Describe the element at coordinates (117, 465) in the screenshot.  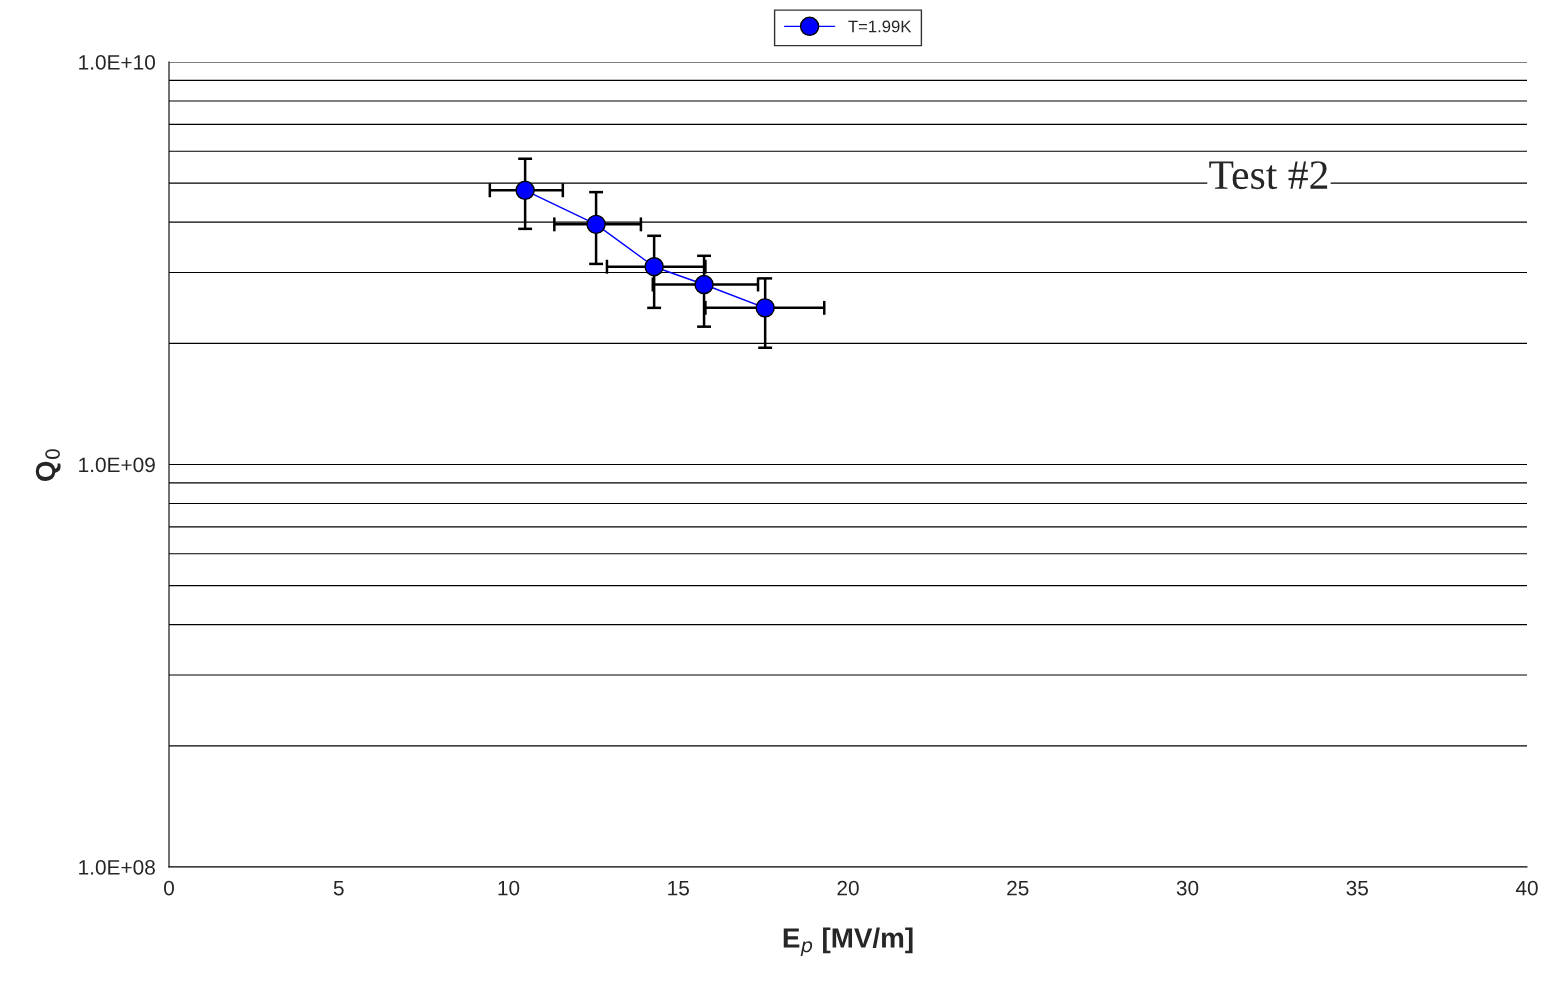
I see `y-tick-label: 1.0E+09` at that location.